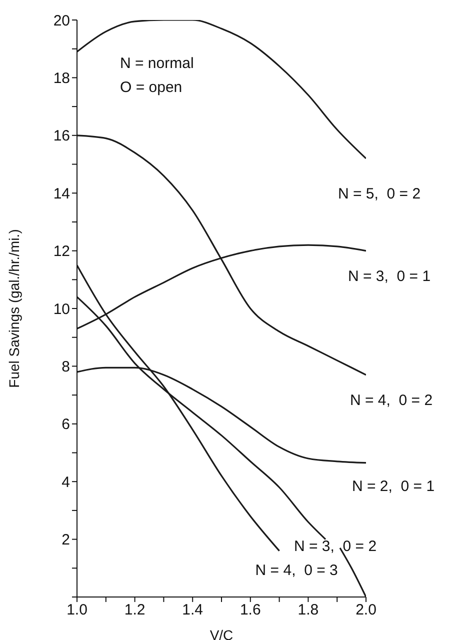  I want to click on series-label: N = 4, 0 = 2, so click(391, 400).